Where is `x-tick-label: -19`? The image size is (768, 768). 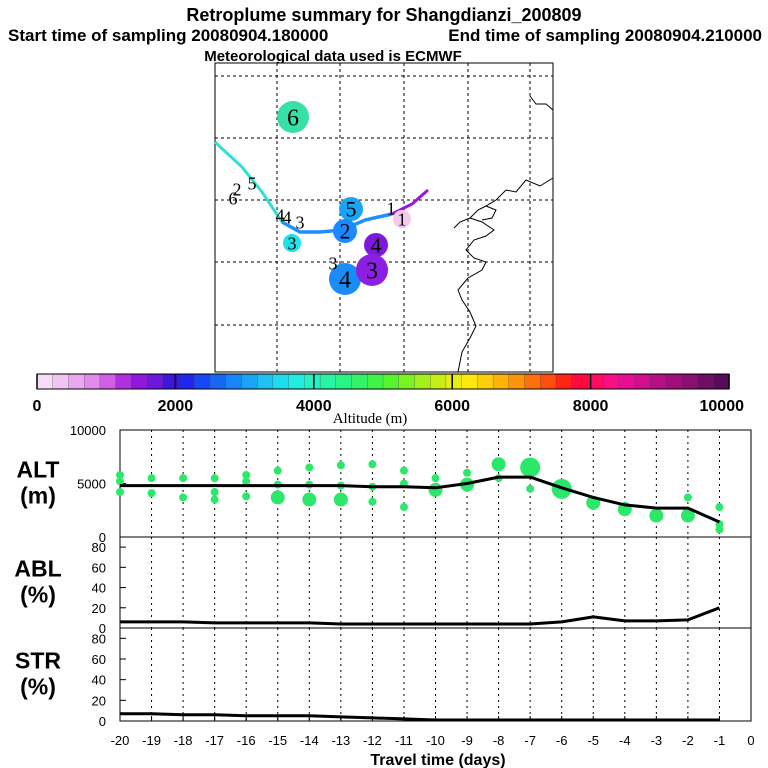 x-tick-label: -19 is located at coordinates (151, 740).